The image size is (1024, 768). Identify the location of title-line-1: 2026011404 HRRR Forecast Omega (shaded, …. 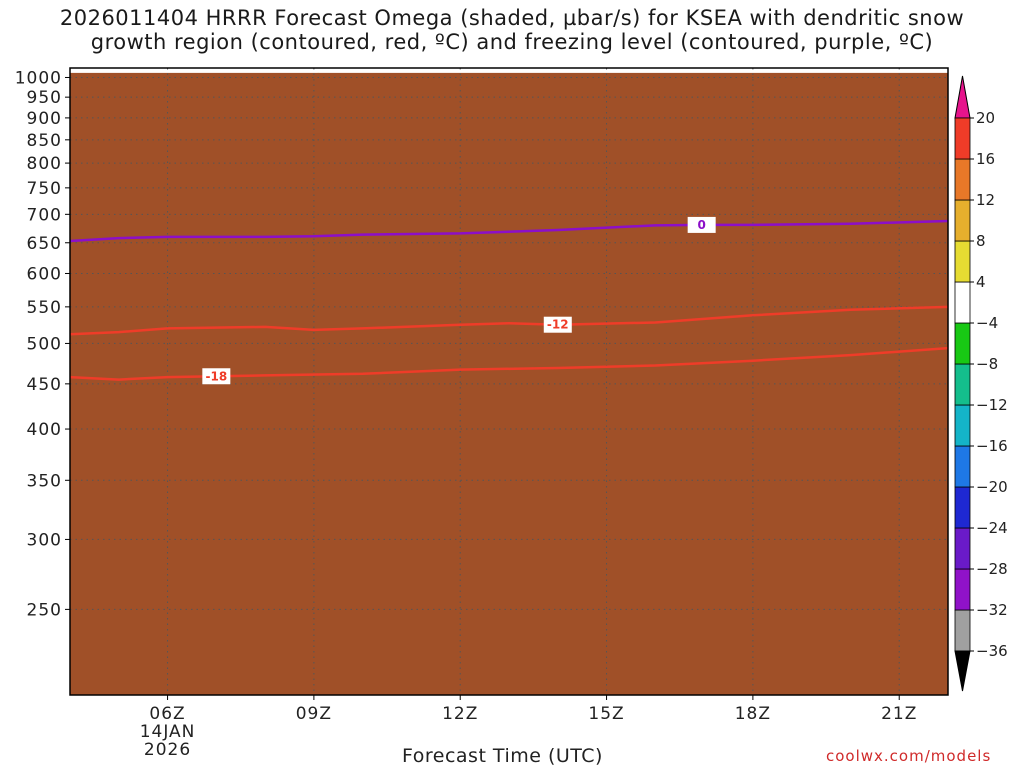
(512, 18).